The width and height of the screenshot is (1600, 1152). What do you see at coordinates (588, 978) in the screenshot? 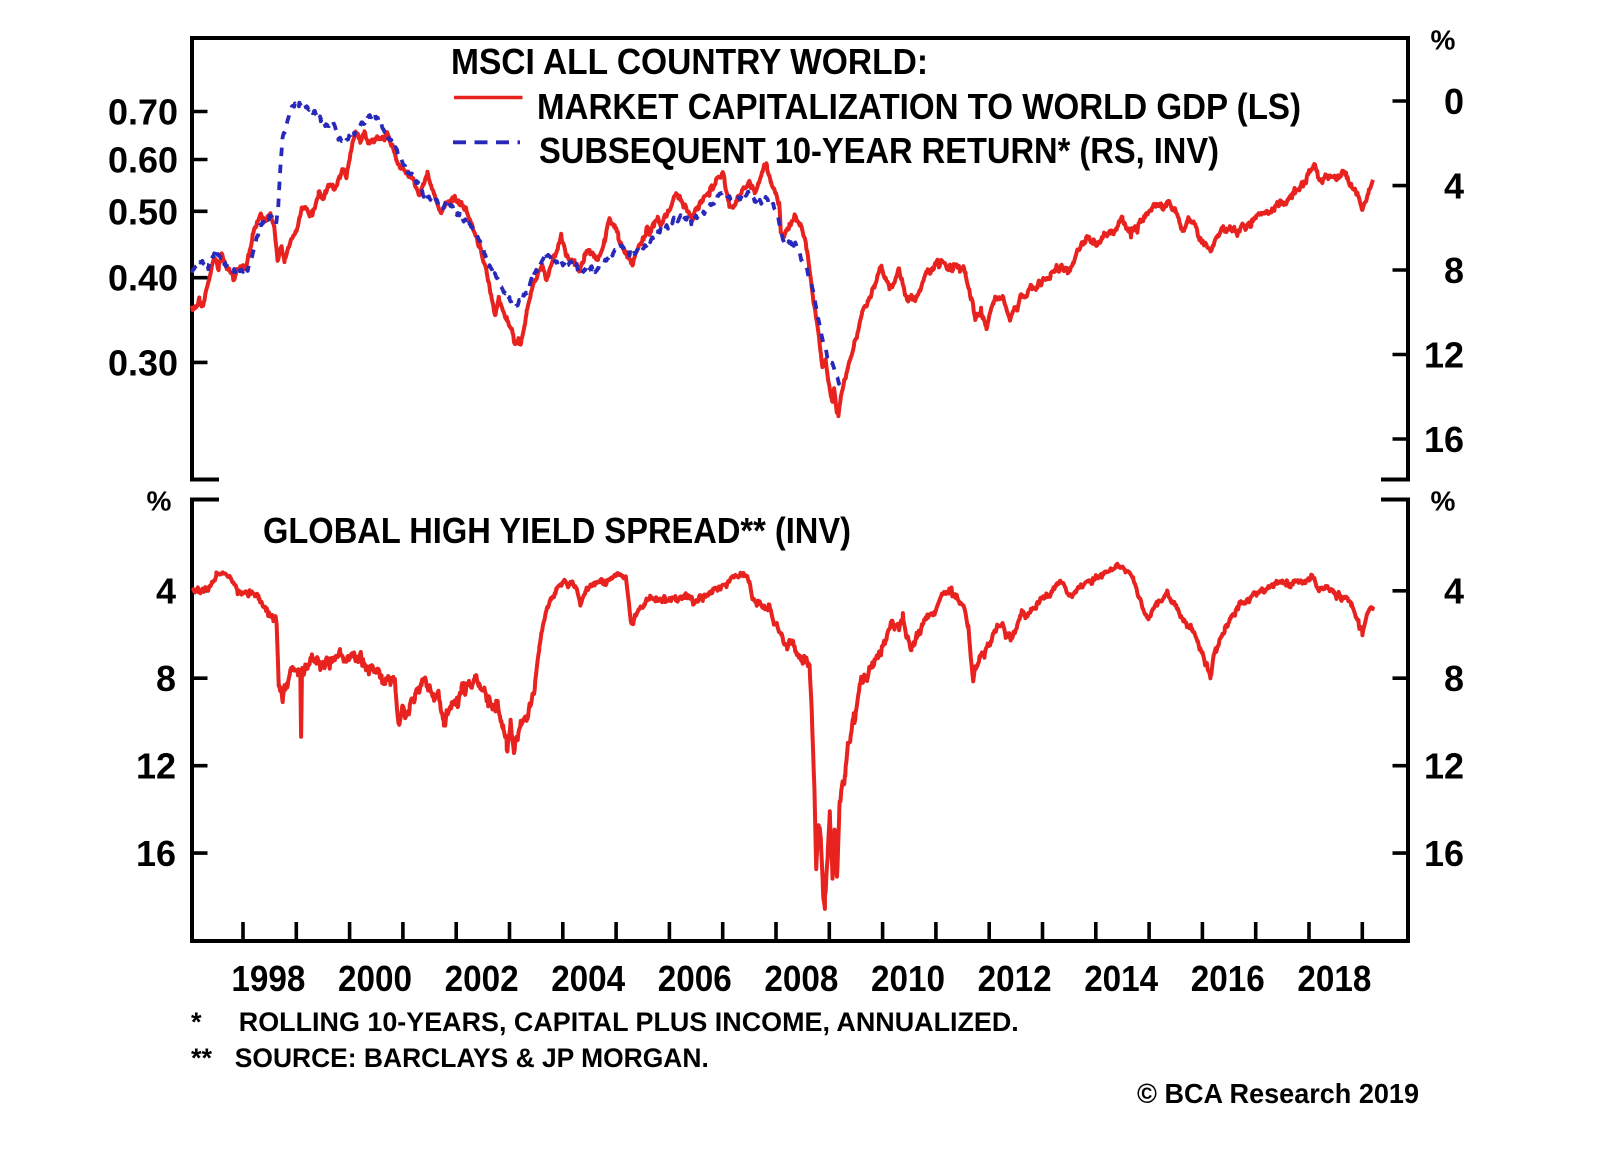
I see `svg-text: 2004` at bounding box center [588, 978].